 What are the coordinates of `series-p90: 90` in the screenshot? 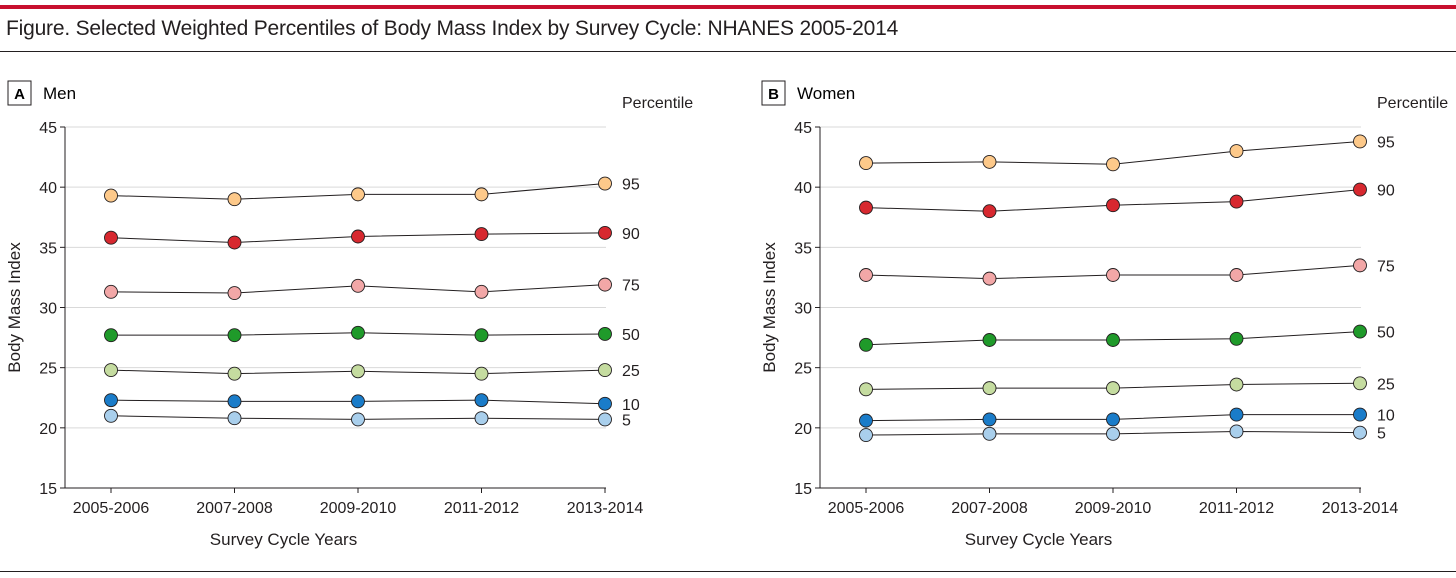 It's located at (1127, 201).